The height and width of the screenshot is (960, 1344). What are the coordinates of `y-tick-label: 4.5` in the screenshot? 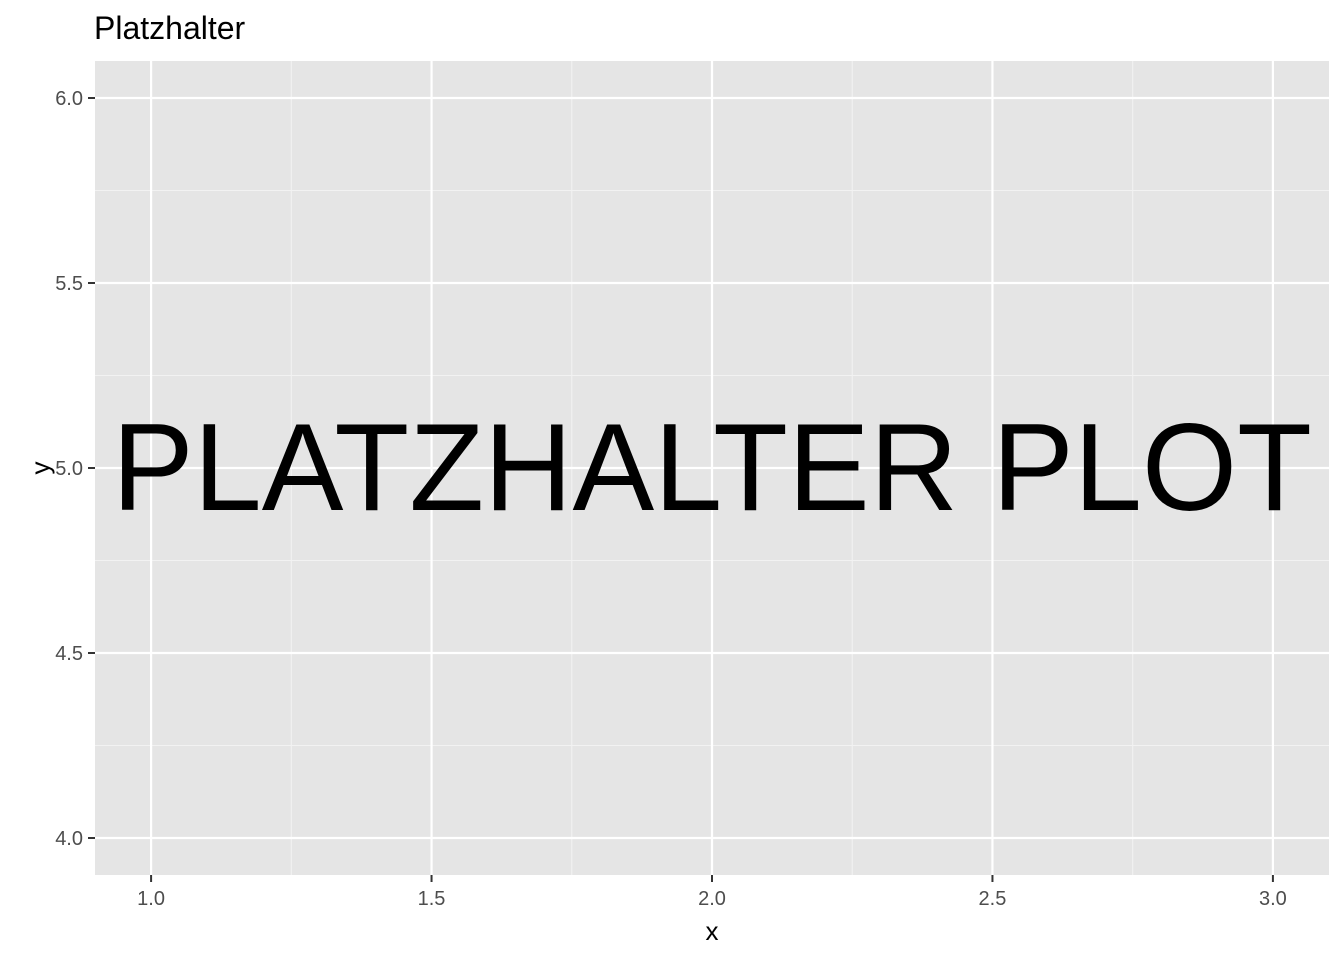 It's located at (69, 654).